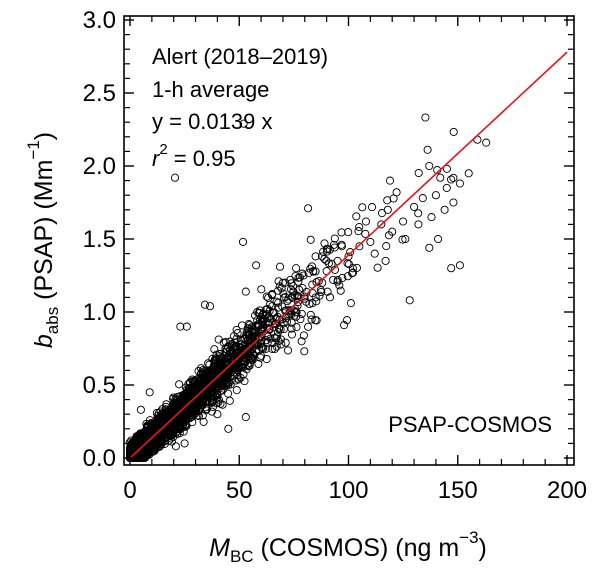  I want to click on y-axis-label: babs (PSAP) (Mm−1), so click(43, 240).